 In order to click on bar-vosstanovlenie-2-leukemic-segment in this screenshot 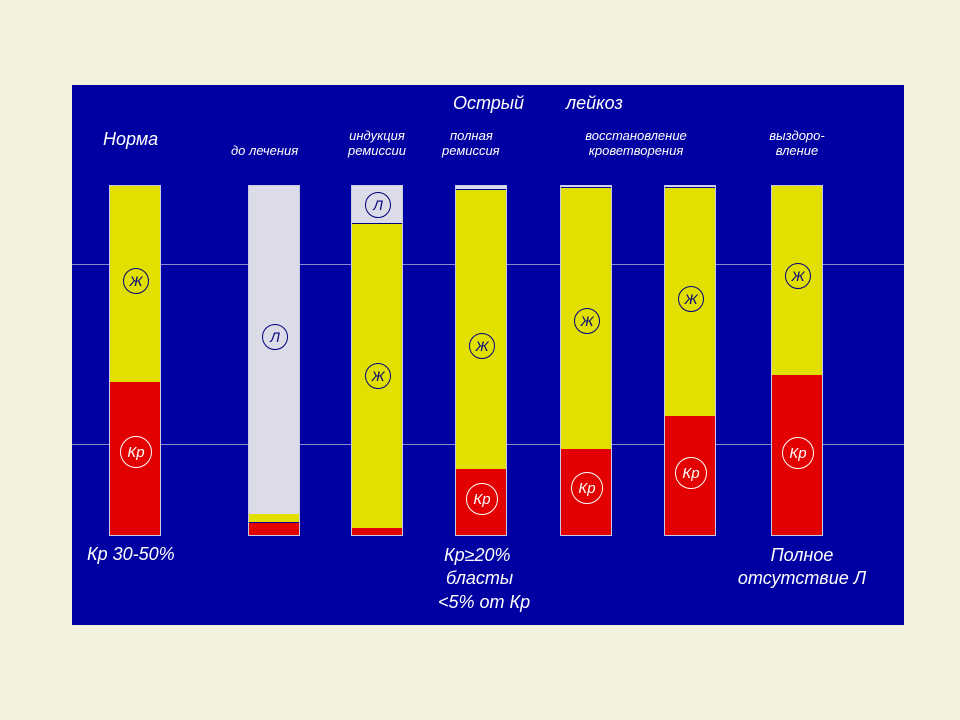, I will do `click(690, 186)`.